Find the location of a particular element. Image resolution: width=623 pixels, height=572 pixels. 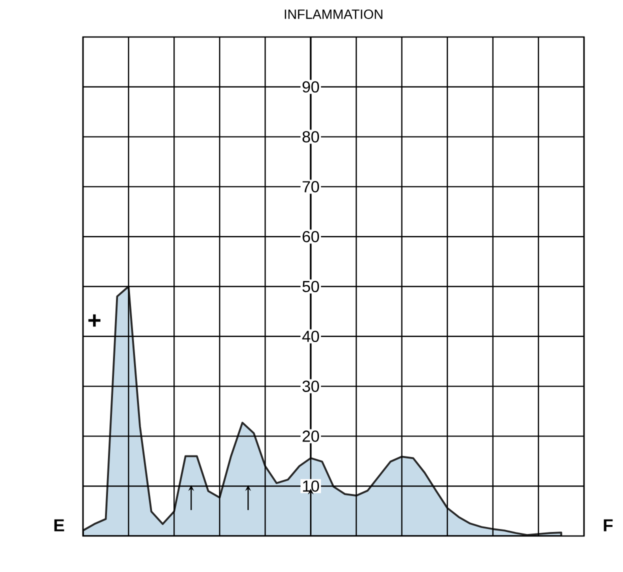

text: F is located at coordinates (608, 525).